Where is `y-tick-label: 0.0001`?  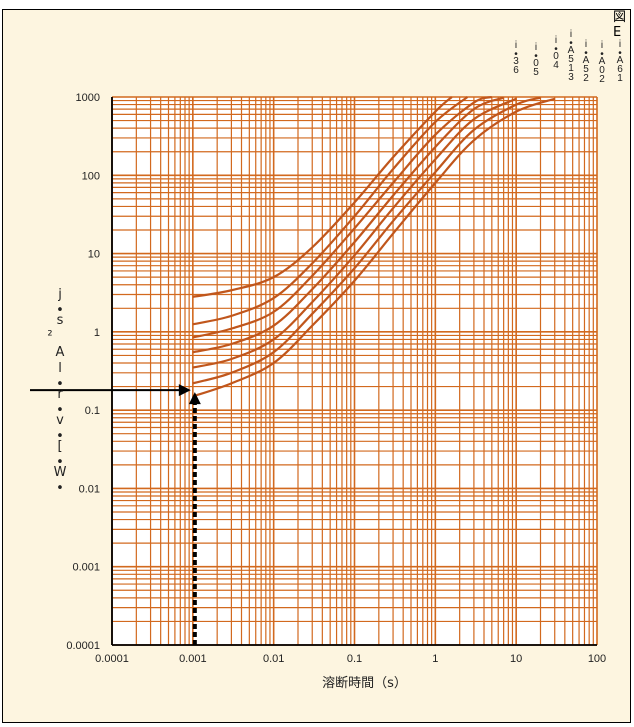 y-tick-label: 0.0001 is located at coordinates (83, 646).